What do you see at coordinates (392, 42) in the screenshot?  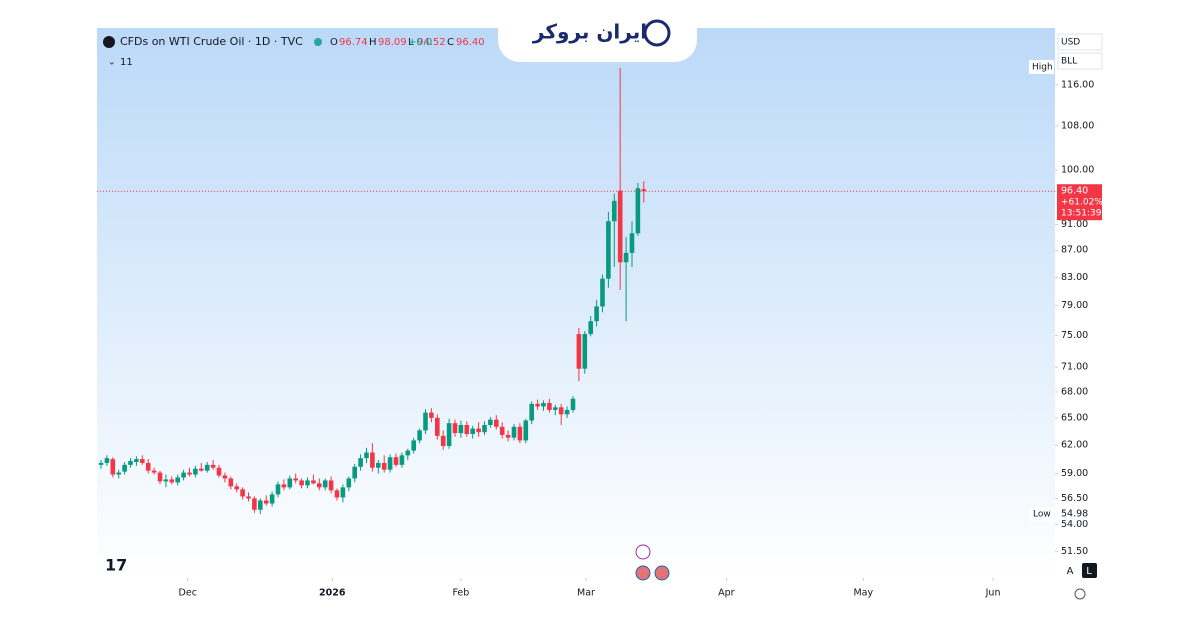 I see `ohlc-value: 98.09` at bounding box center [392, 42].